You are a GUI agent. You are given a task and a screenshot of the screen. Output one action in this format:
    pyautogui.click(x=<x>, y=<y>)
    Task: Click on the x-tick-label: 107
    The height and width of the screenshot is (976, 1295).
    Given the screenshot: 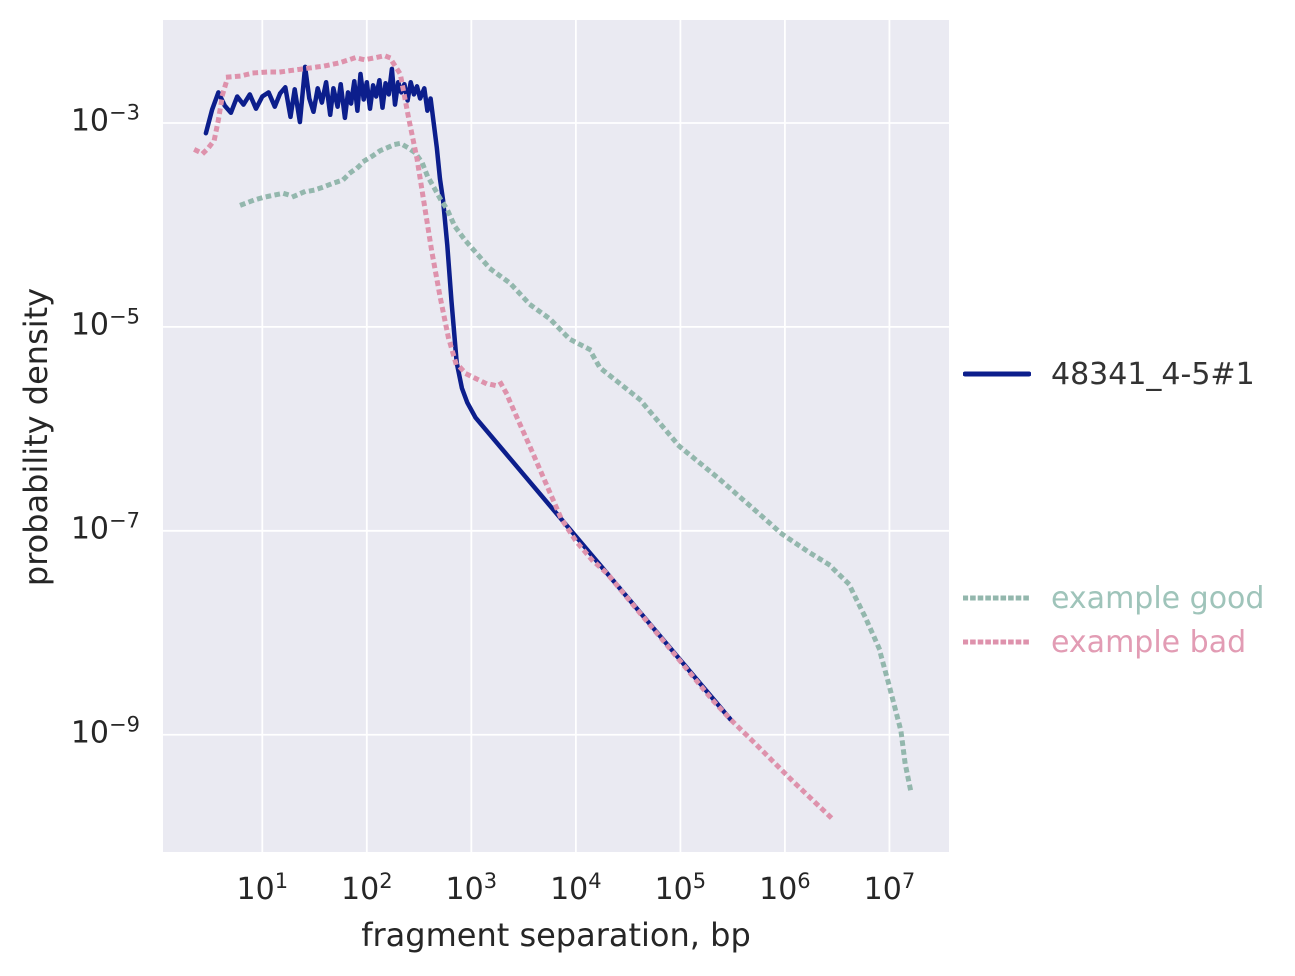 What is the action you would take?
    pyautogui.click(x=889, y=888)
    